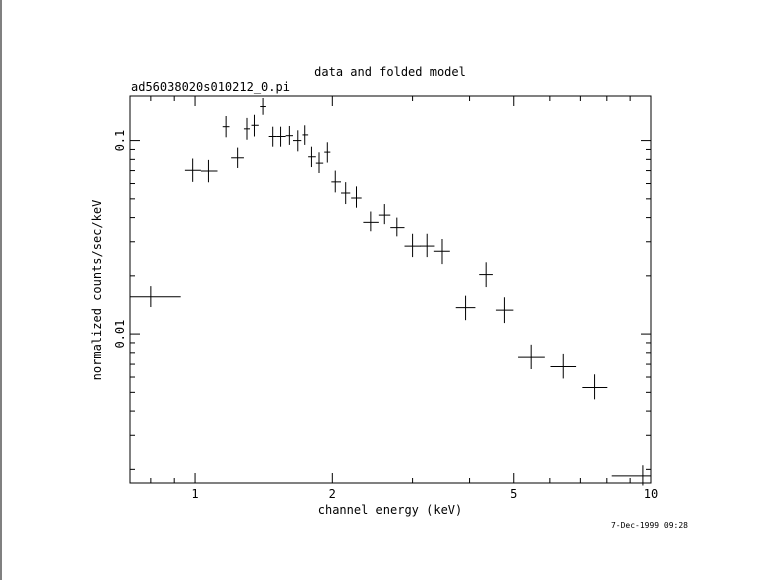 This screenshot has width=781, height=580. I want to click on chart-title: data and folded model, so click(390, 72).